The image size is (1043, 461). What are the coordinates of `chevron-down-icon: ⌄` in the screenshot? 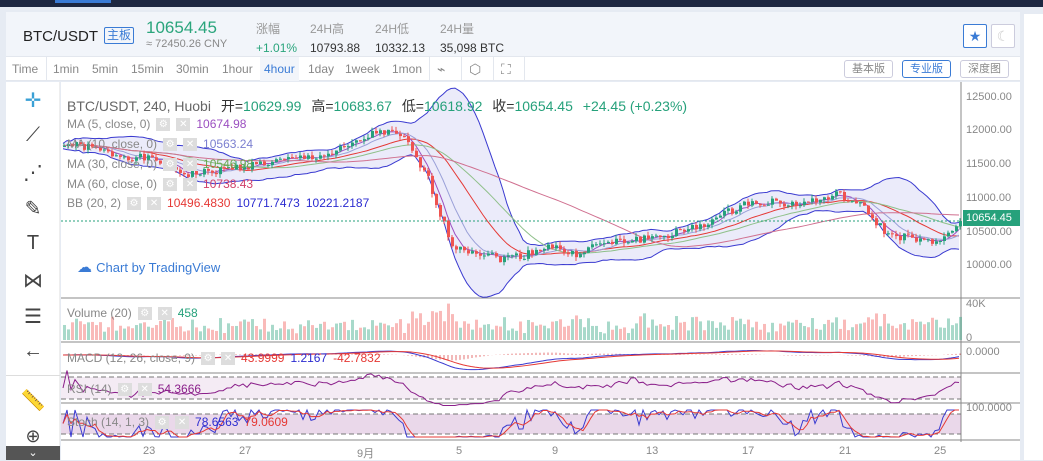 It's located at (33, 453).